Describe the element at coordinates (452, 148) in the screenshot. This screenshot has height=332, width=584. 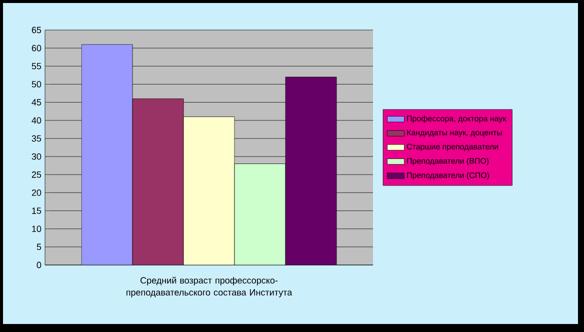
I see `legend-label: Старшие преподаватели` at that location.